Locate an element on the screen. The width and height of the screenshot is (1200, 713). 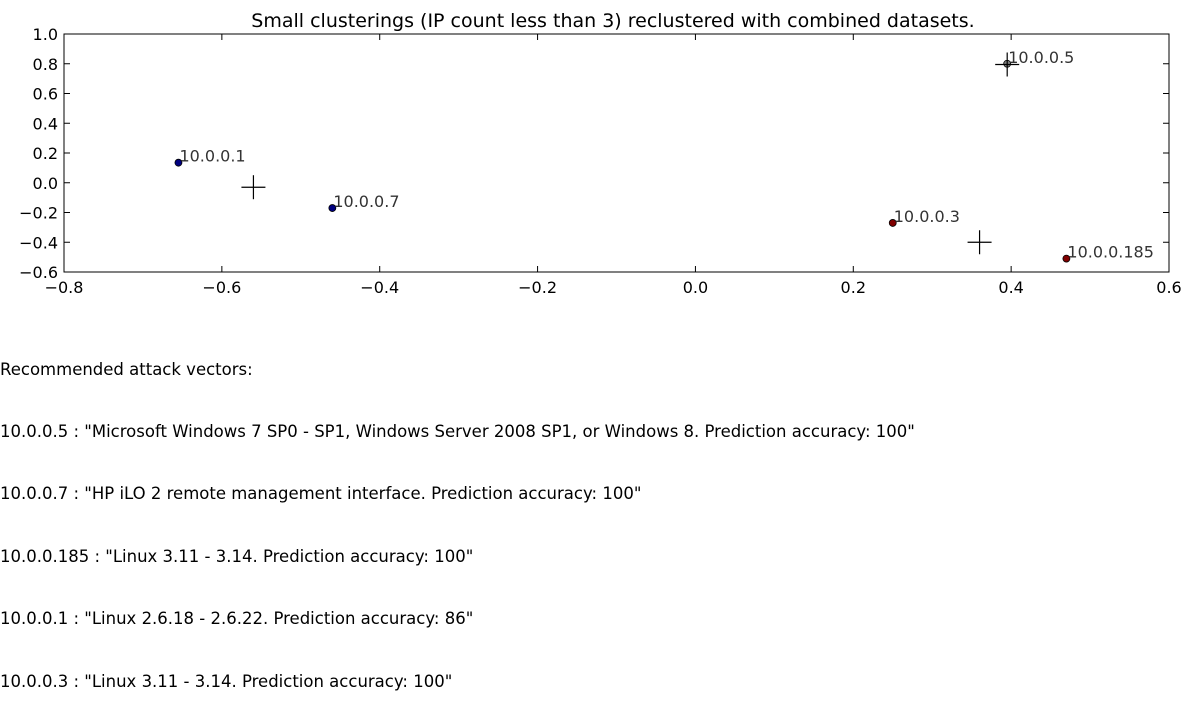
x-tick-label: −0.4 is located at coordinates (379, 287).